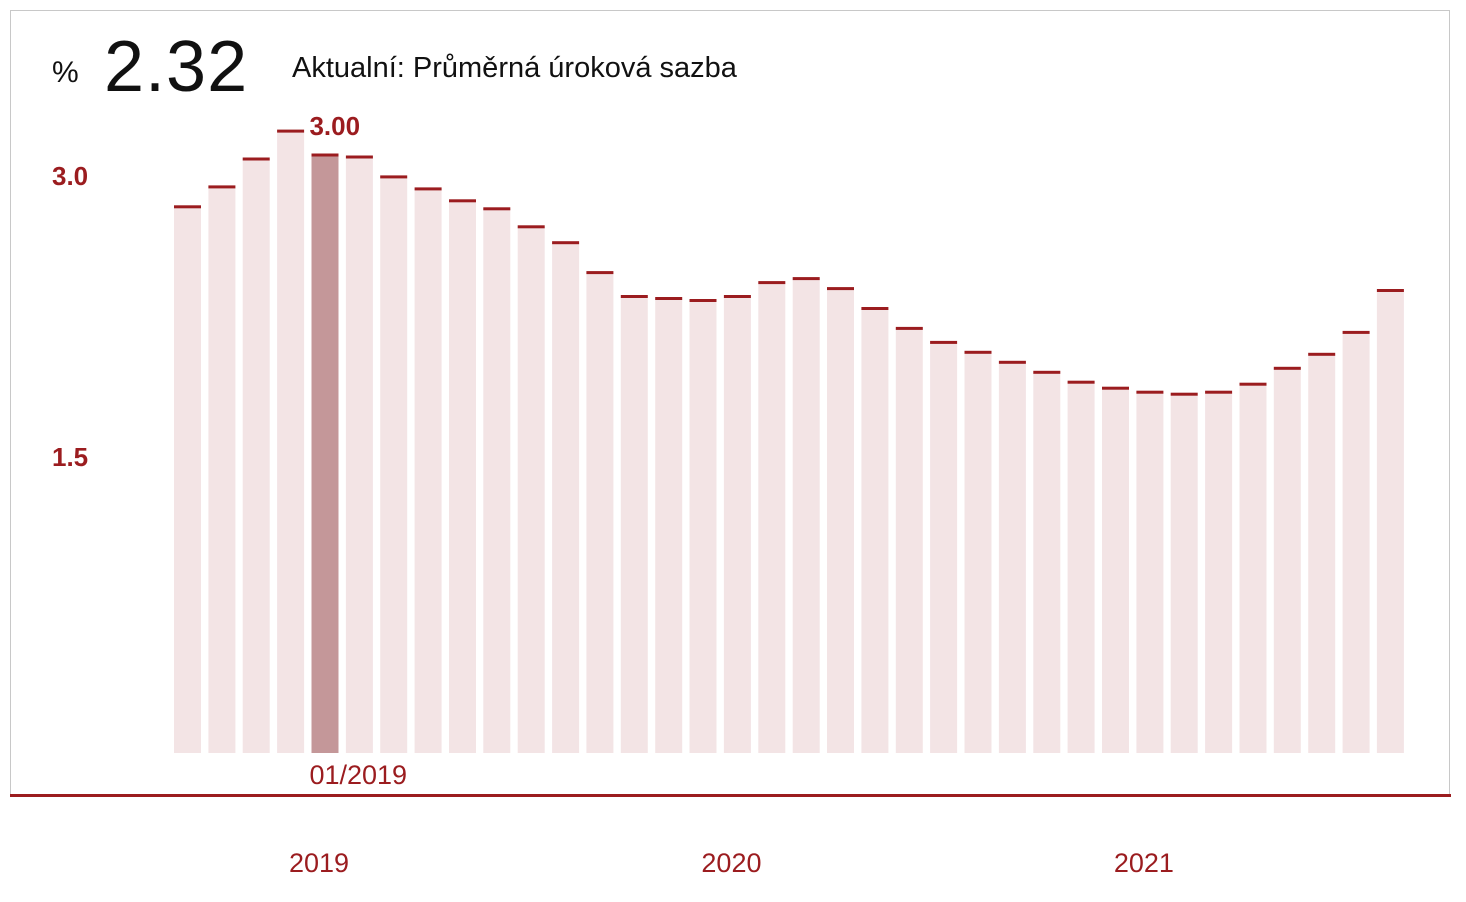 The height and width of the screenshot is (902, 1466). Describe the element at coordinates (358, 775) in the screenshot. I see `selected-bar-date: 01/2019` at that location.